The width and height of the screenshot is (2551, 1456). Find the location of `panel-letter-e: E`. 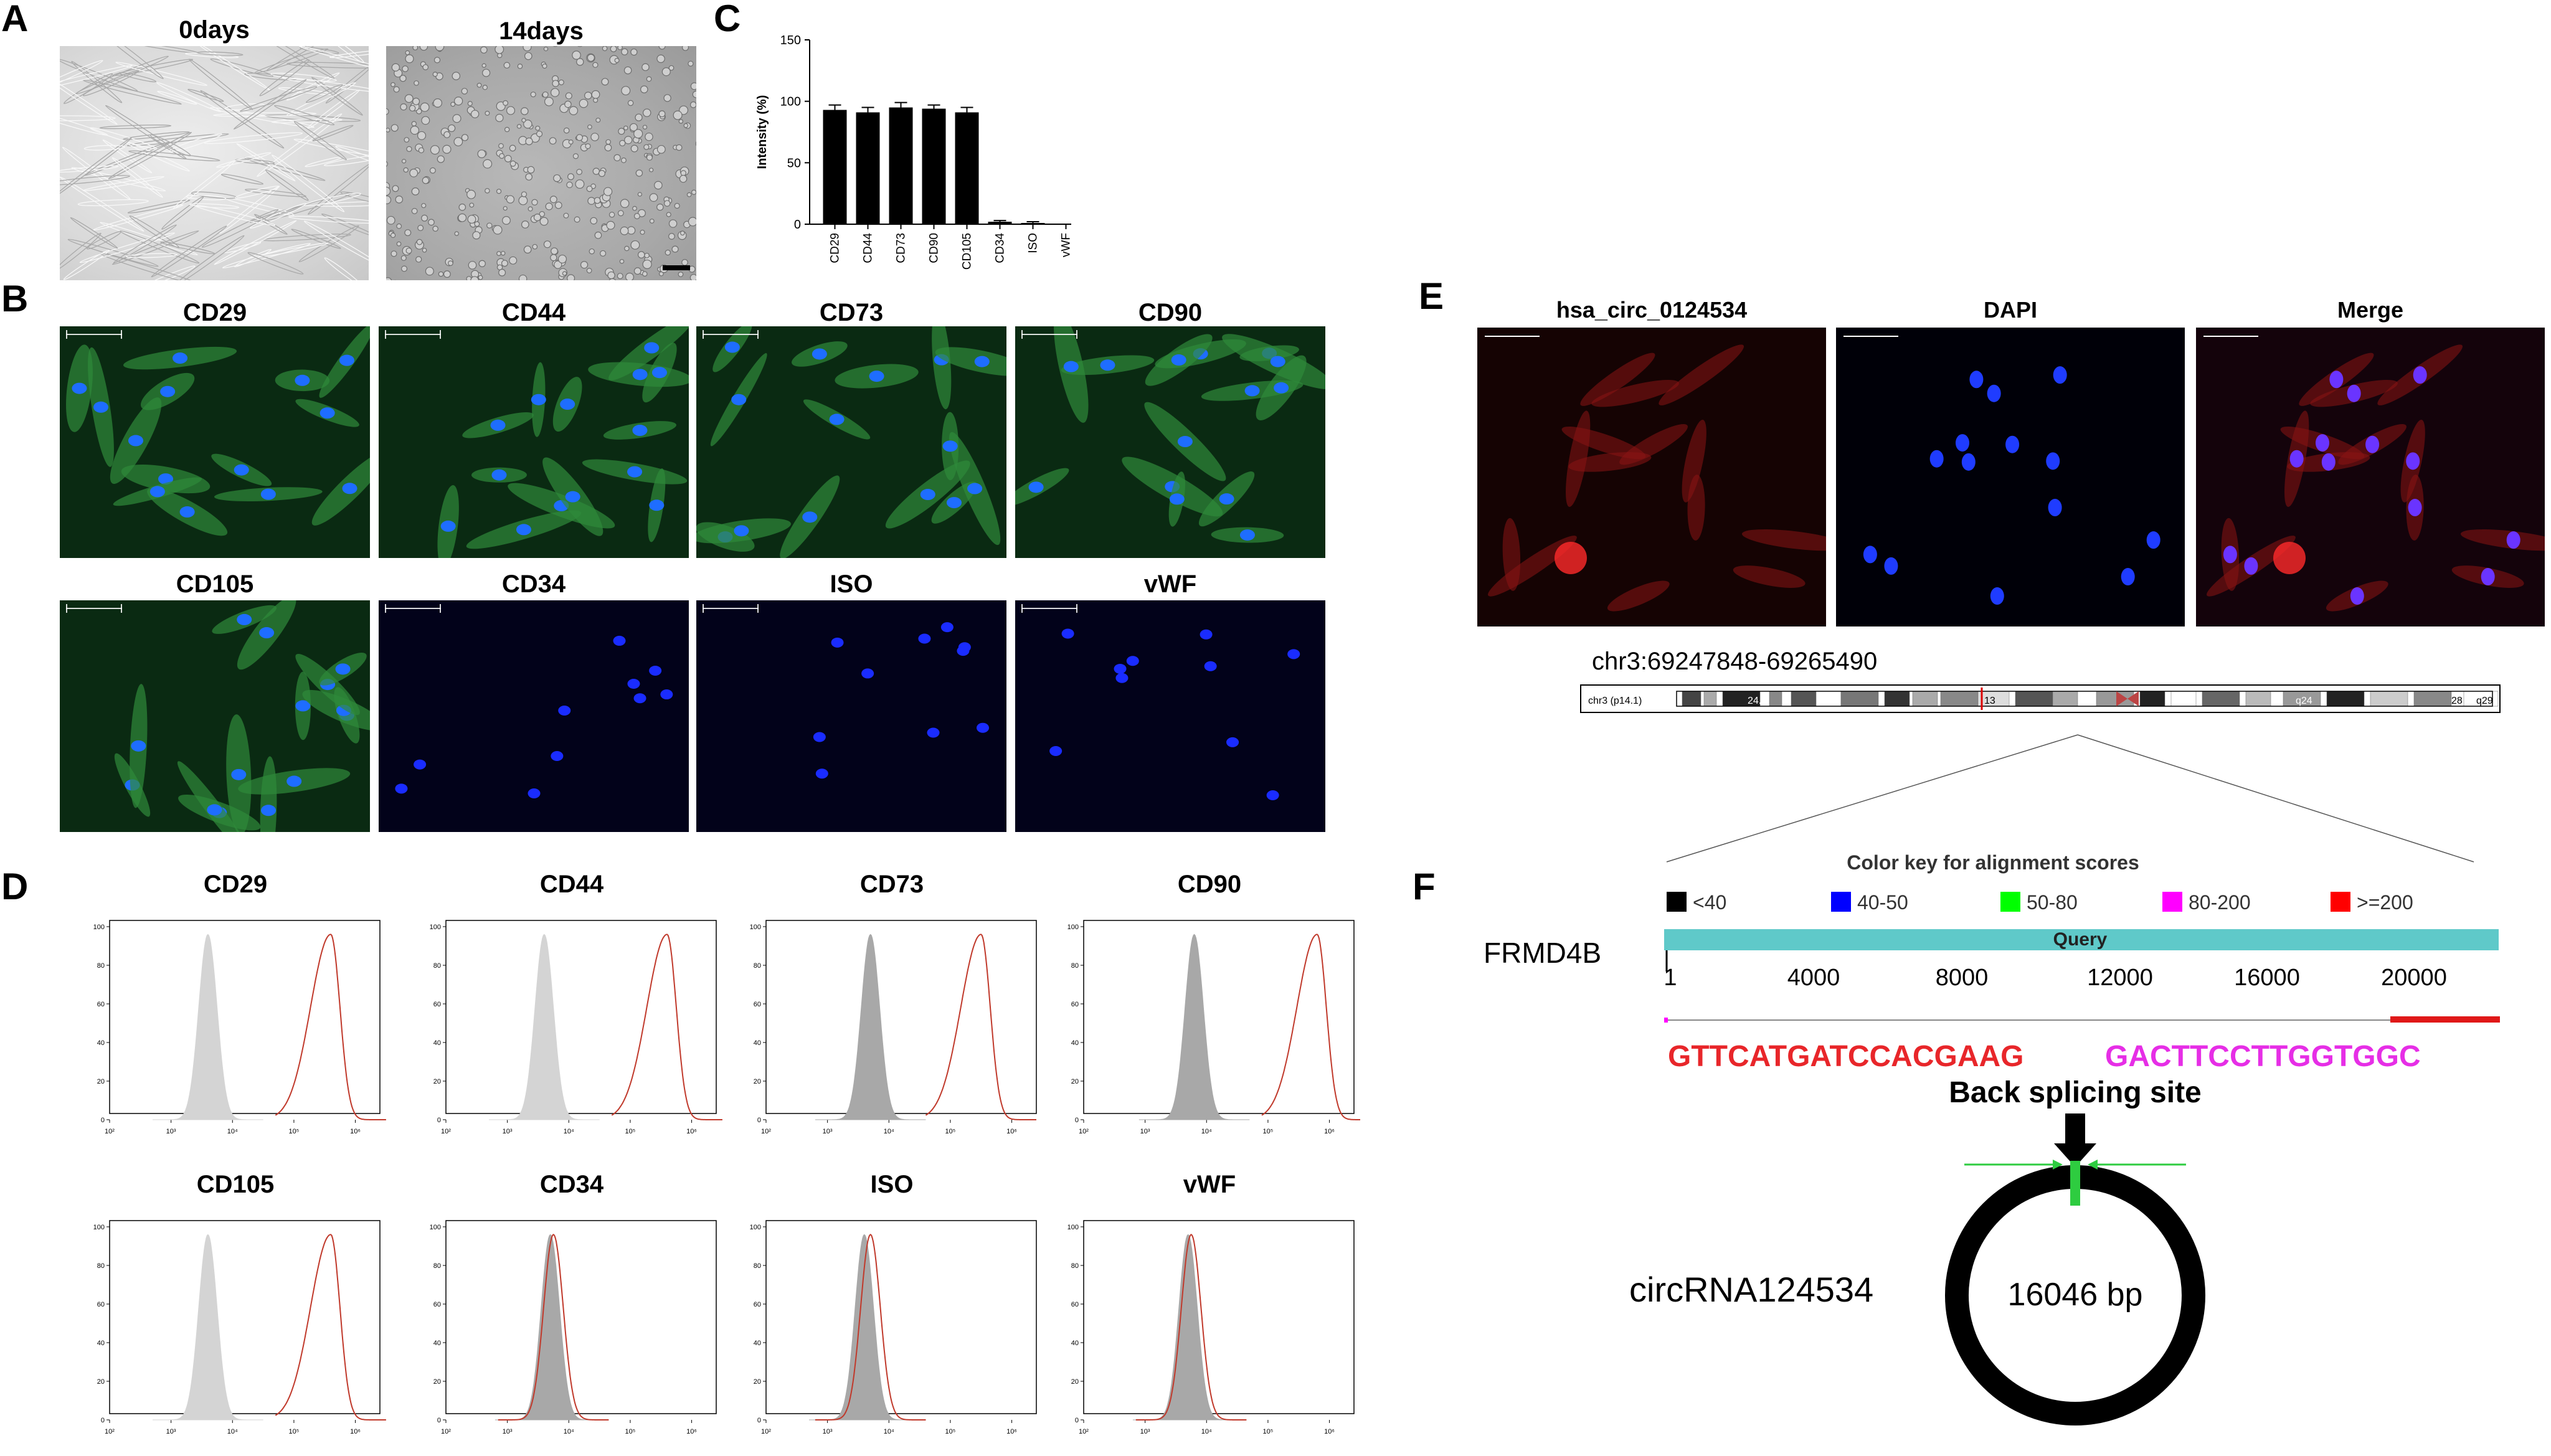

panel-letter-e: E is located at coordinates (1431, 296).